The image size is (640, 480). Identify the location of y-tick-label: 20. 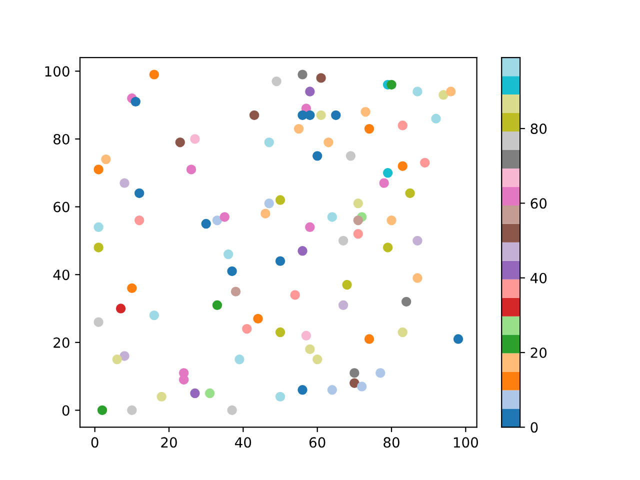
(62, 342).